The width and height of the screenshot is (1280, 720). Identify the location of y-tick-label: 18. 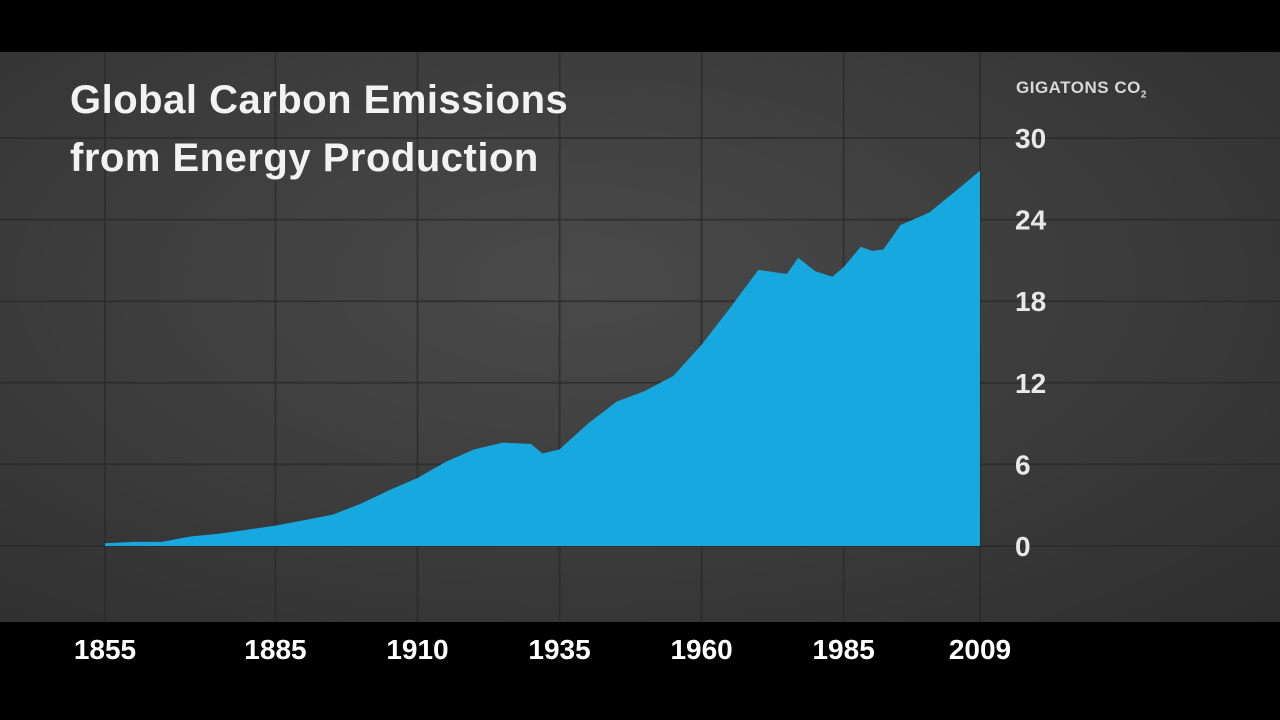
(1030, 301).